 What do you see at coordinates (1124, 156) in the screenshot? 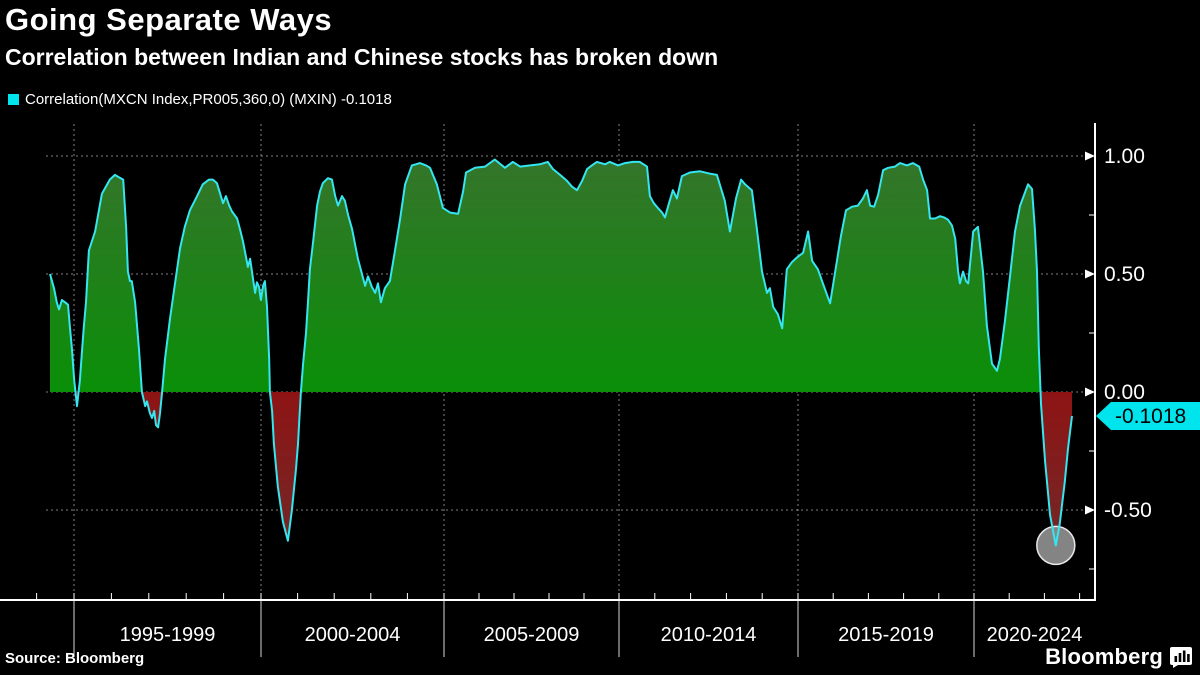
I see `y-axis-tick-label: 1.00` at bounding box center [1124, 156].